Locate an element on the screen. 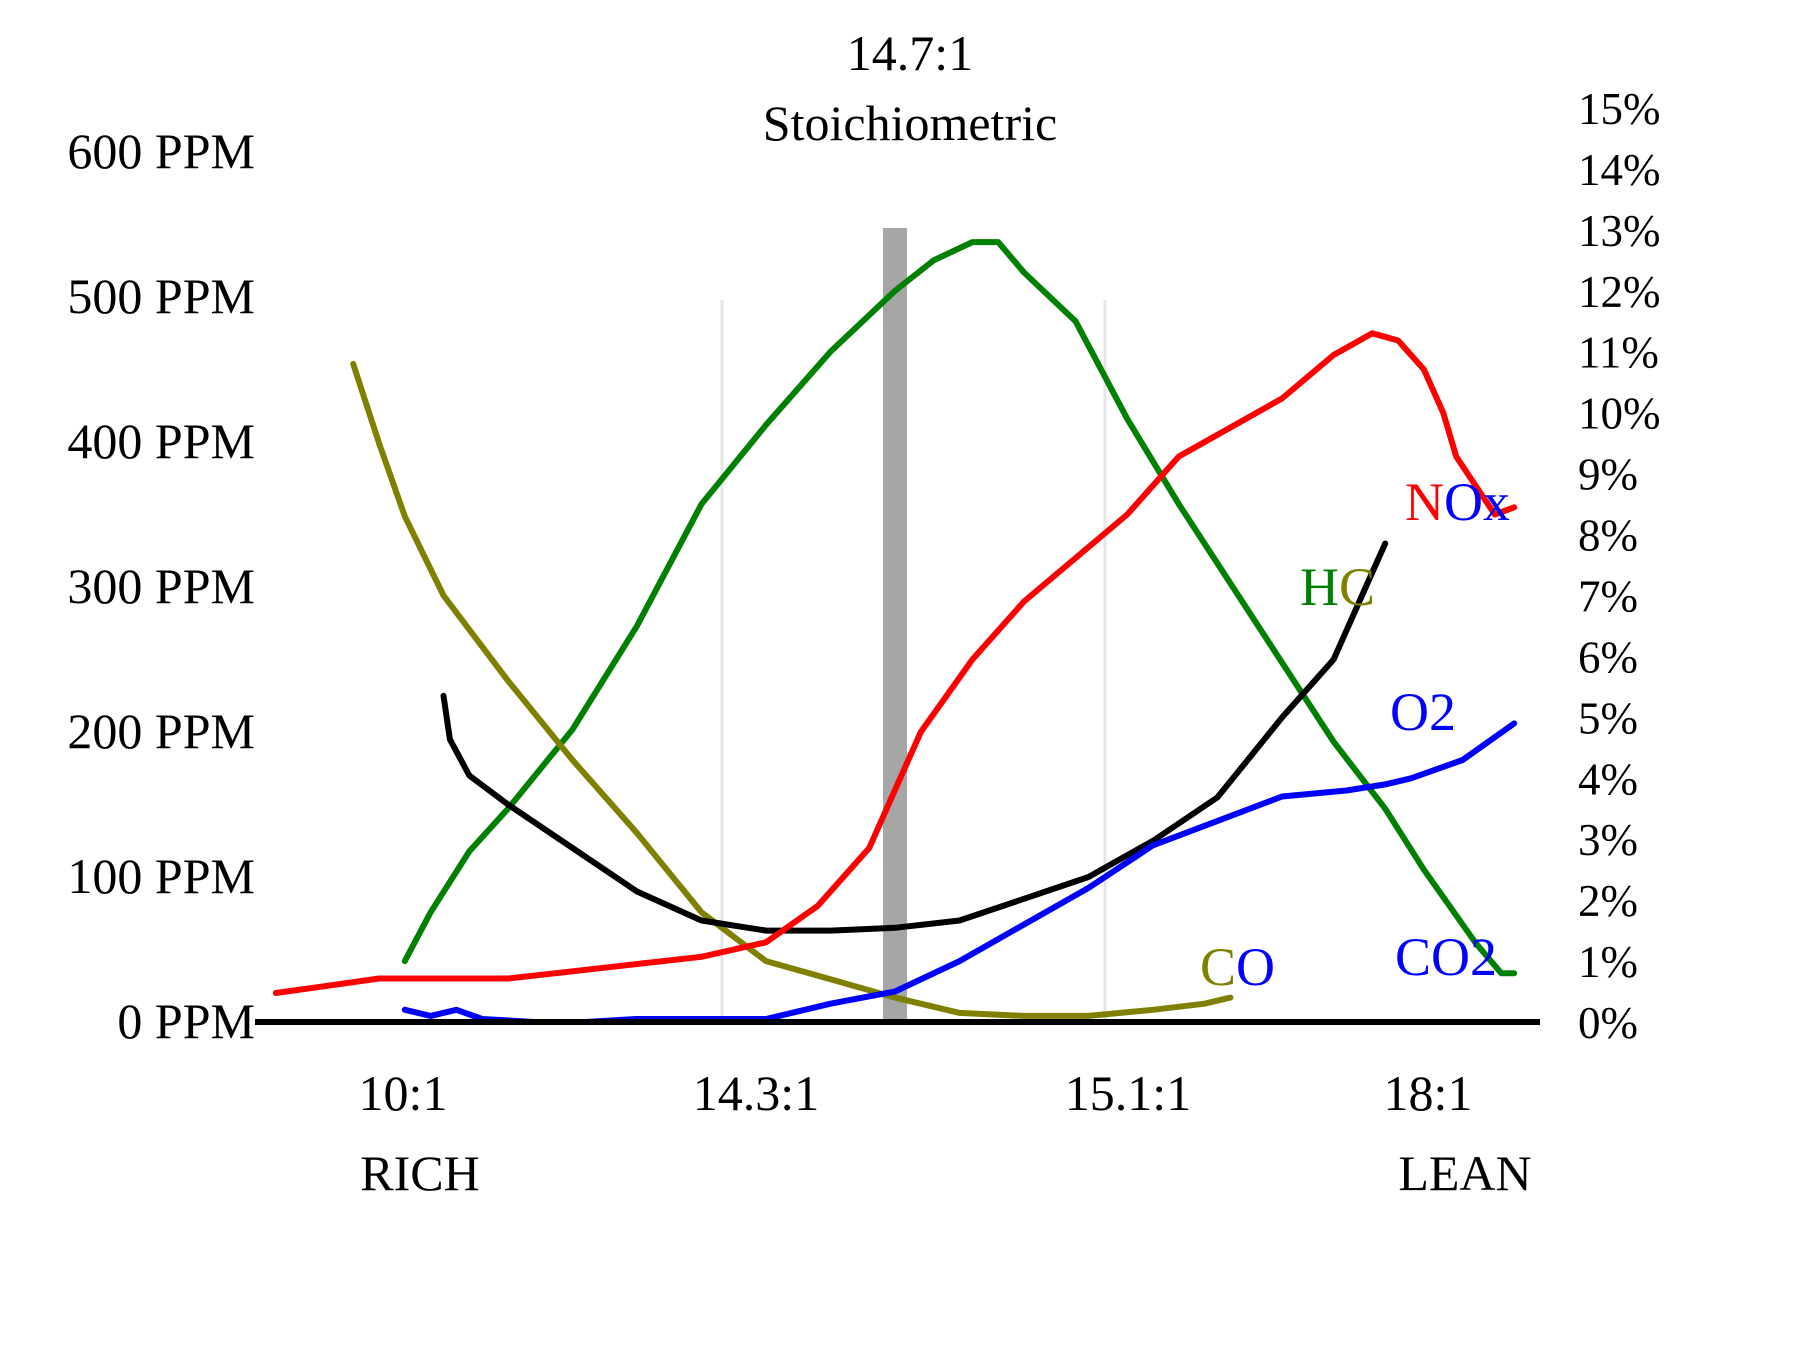 This screenshot has width=1800, height=1350. y-right-tick-label: 8% is located at coordinates (1608, 536).